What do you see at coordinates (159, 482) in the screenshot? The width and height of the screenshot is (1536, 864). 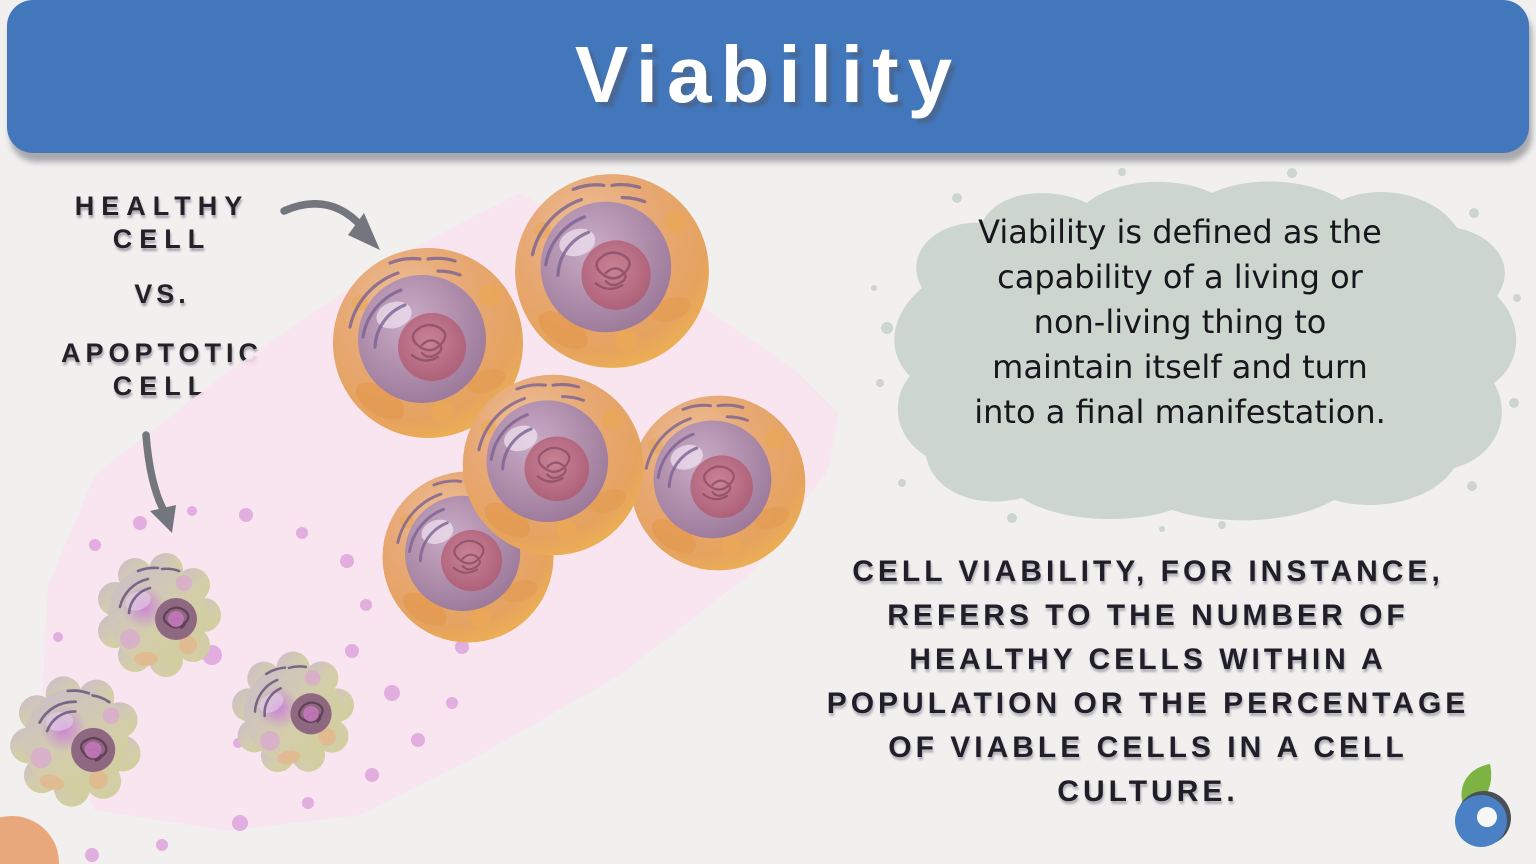 I see `arrow-to-apoptotic-cells-icon` at bounding box center [159, 482].